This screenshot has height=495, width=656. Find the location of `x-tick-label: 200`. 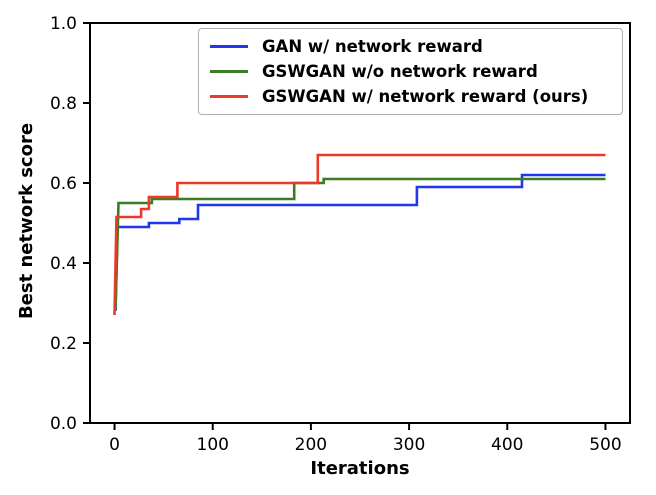

x-tick-label: 200 is located at coordinates (311, 445).